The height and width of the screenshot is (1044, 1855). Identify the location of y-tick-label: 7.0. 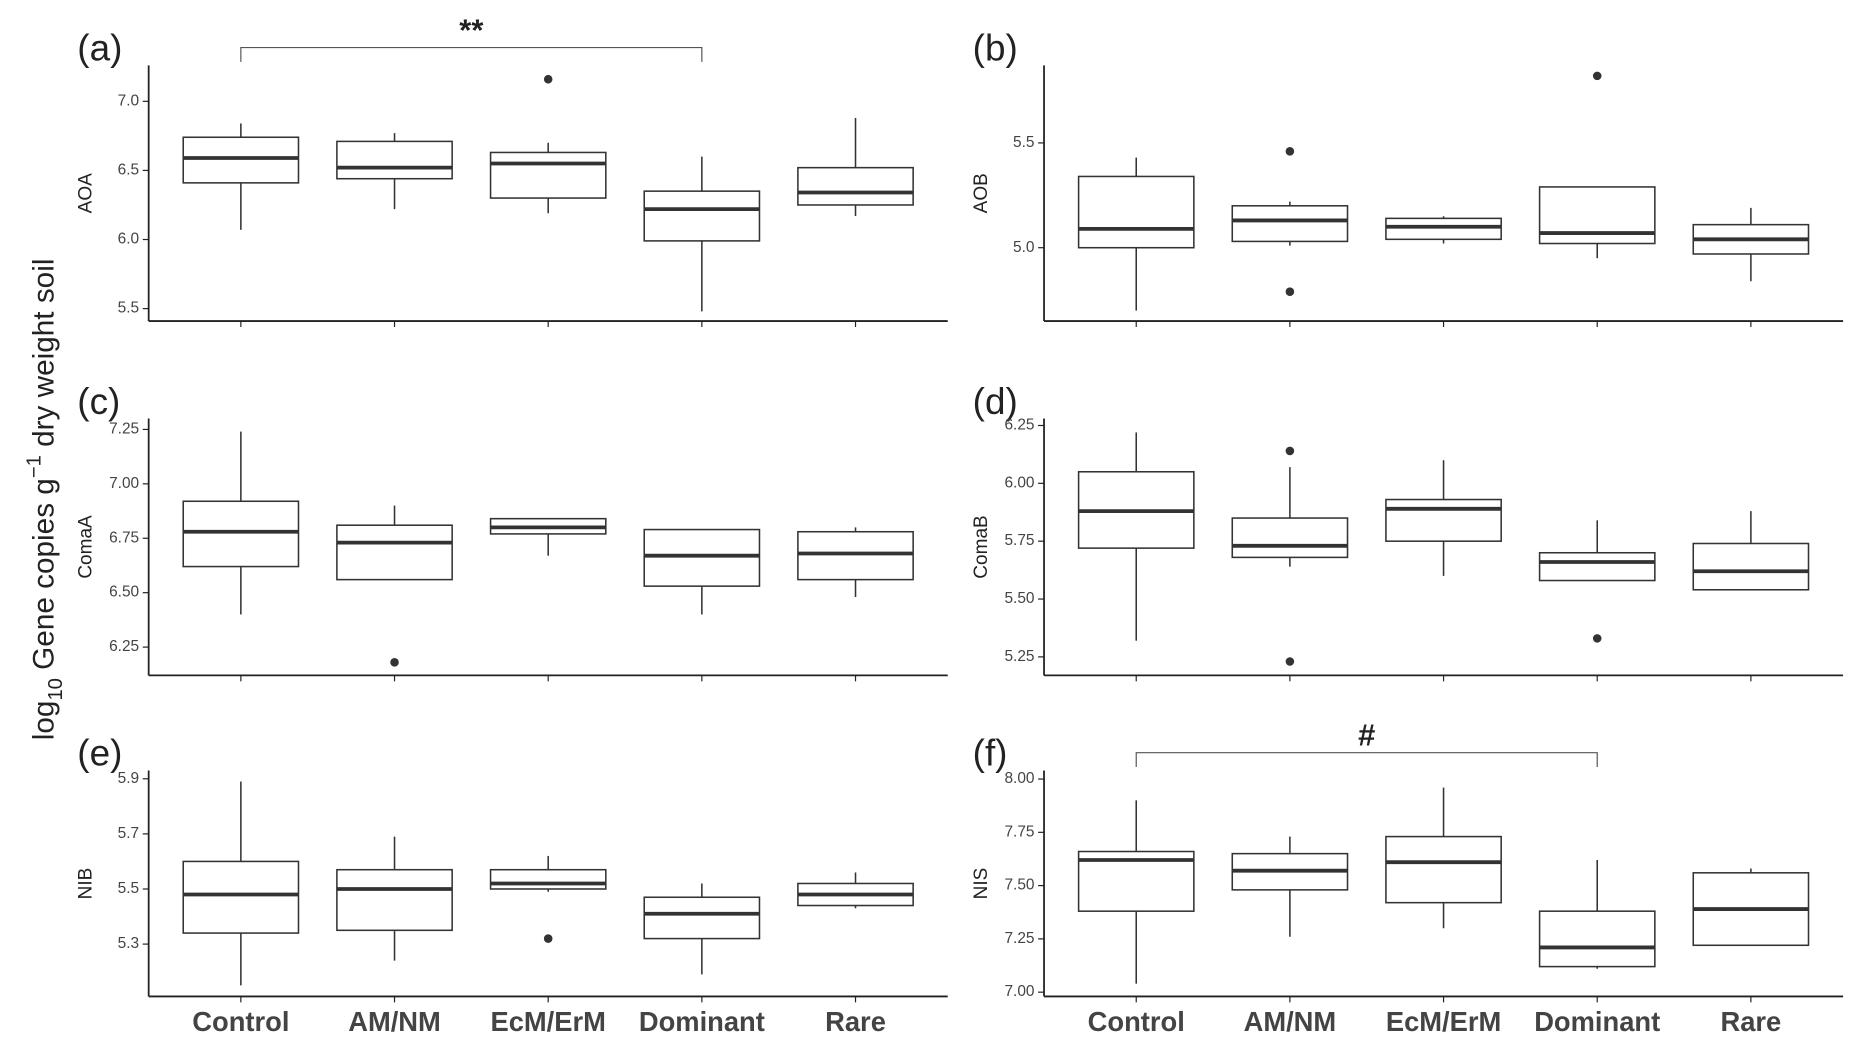
(128, 100).